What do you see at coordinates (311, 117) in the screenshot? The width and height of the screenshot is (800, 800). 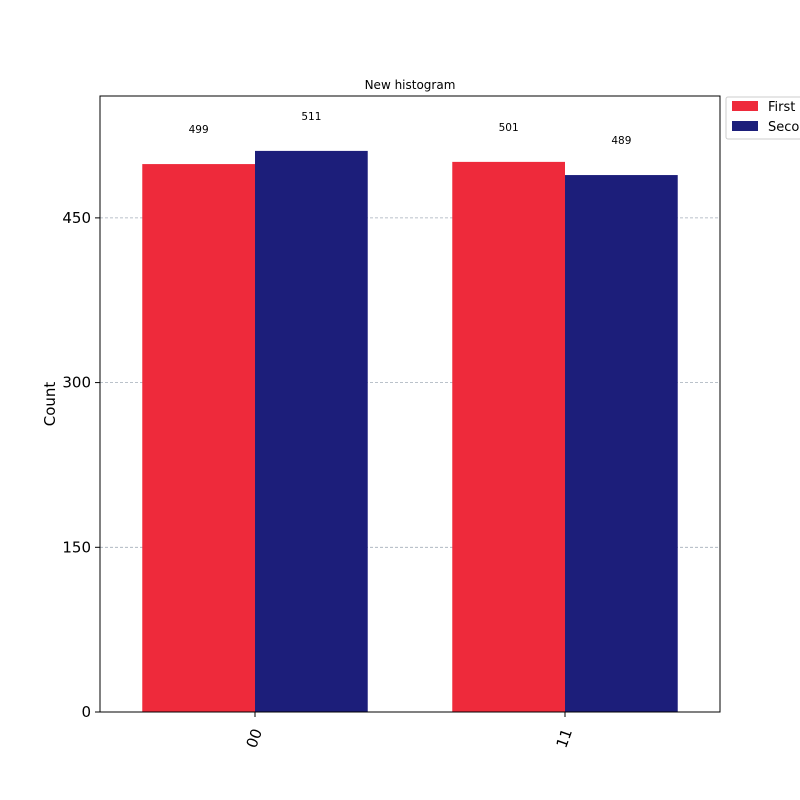 I see `bar-value-label: 511` at bounding box center [311, 117].